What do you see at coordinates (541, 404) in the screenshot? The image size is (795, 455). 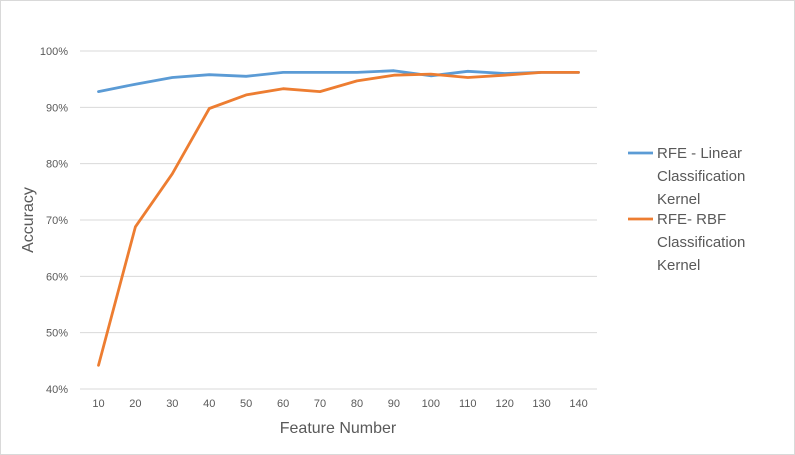 I see `x-tick-label: 130` at bounding box center [541, 404].